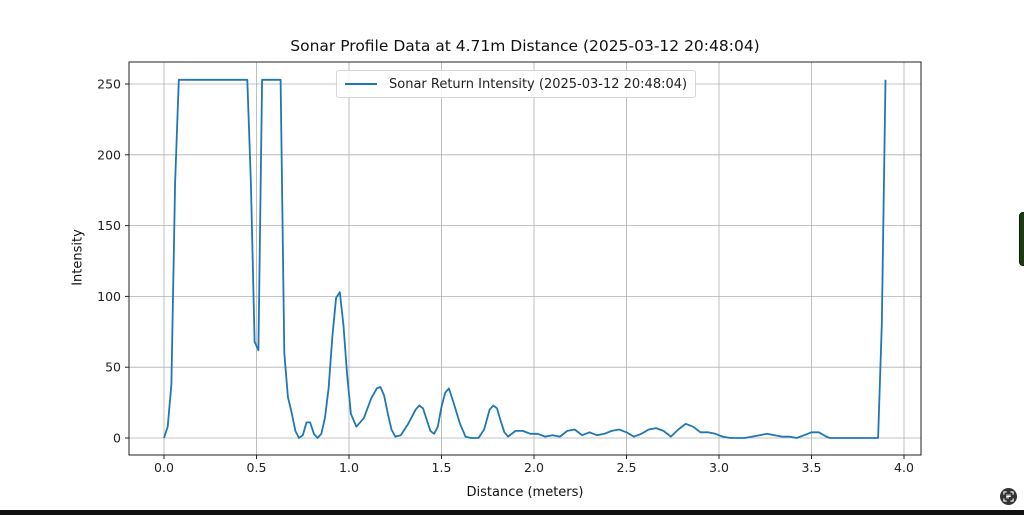  Describe the element at coordinates (812, 467) in the screenshot. I see `x-tick-label: 3.5` at that location.